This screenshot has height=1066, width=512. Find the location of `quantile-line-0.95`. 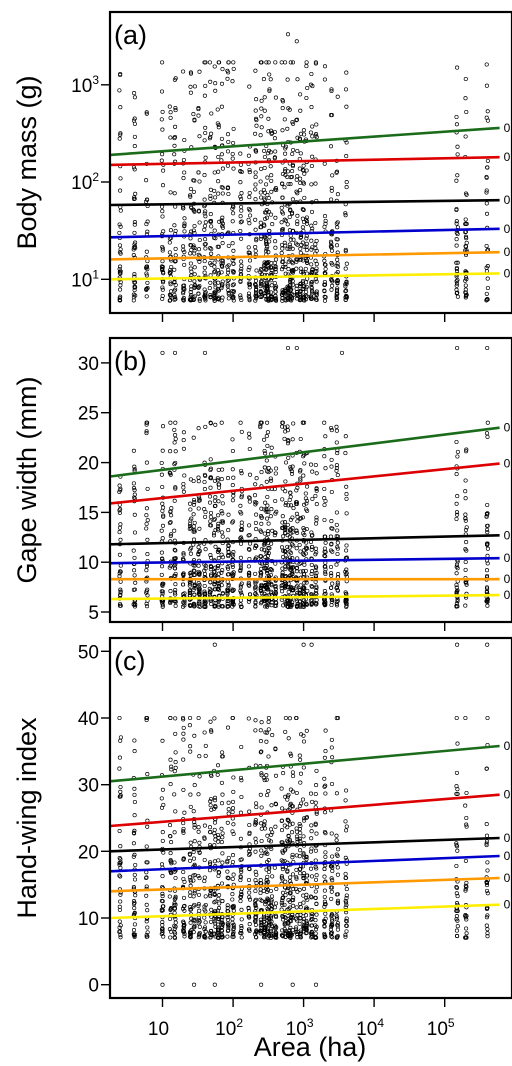

quantile-line-0.95 is located at coordinates (305, 763).